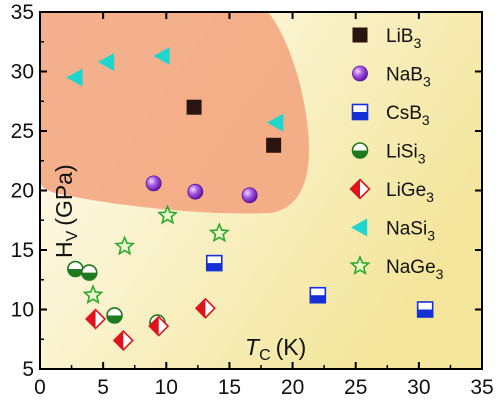  What do you see at coordinates (22, 191) in the screenshot?
I see `y-tick-label: 20` at bounding box center [22, 191].